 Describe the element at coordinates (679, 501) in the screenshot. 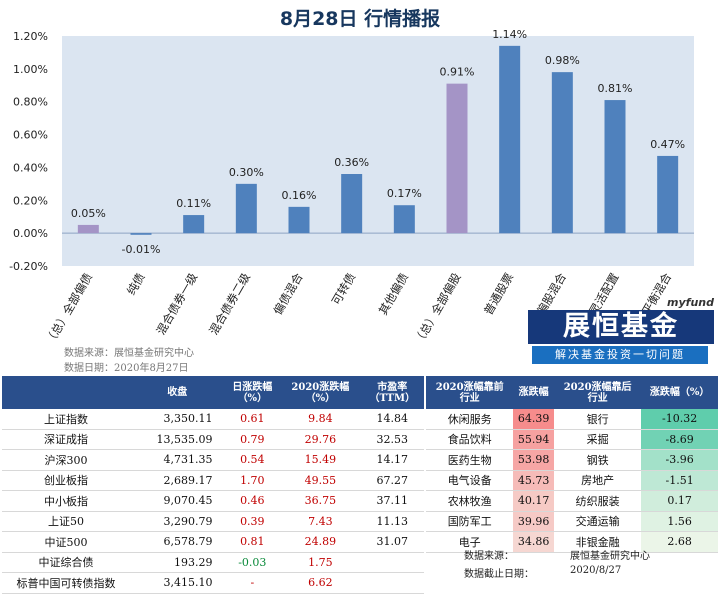

I see `industry-cell-bottom_val: 0.17` at that location.